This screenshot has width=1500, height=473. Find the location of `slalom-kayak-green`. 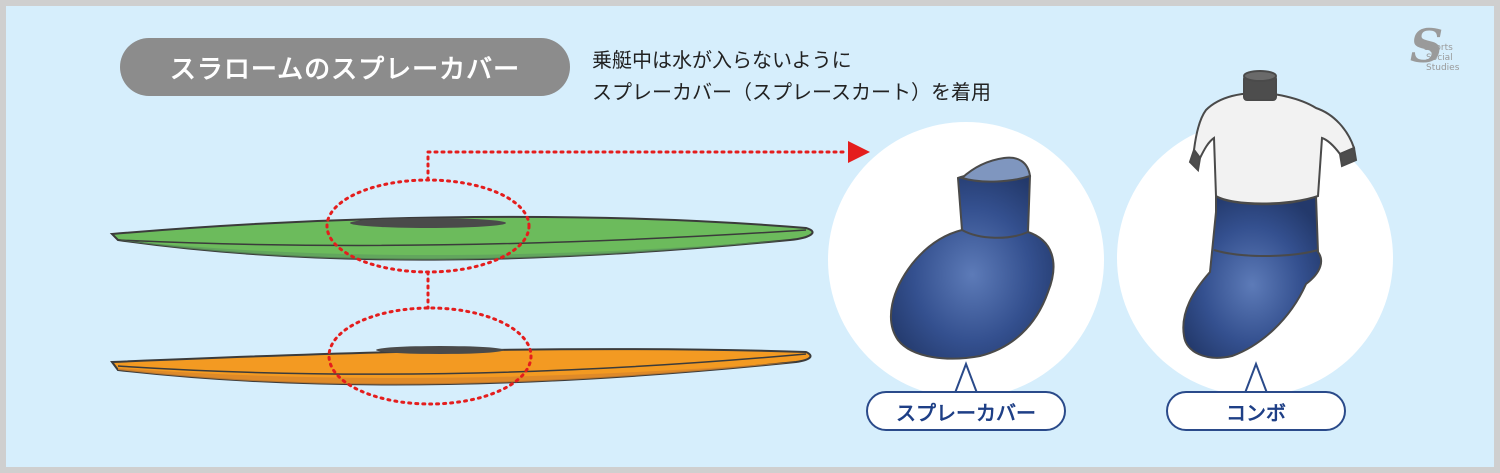

slalom-kayak-green is located at coordinates (461, 238).